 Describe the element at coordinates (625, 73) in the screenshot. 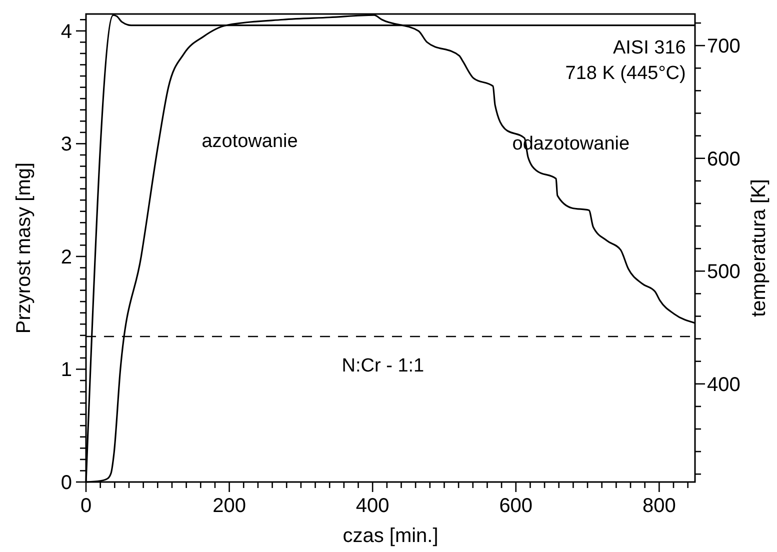

I see `annotation: 718 K (445°C)` at that location.